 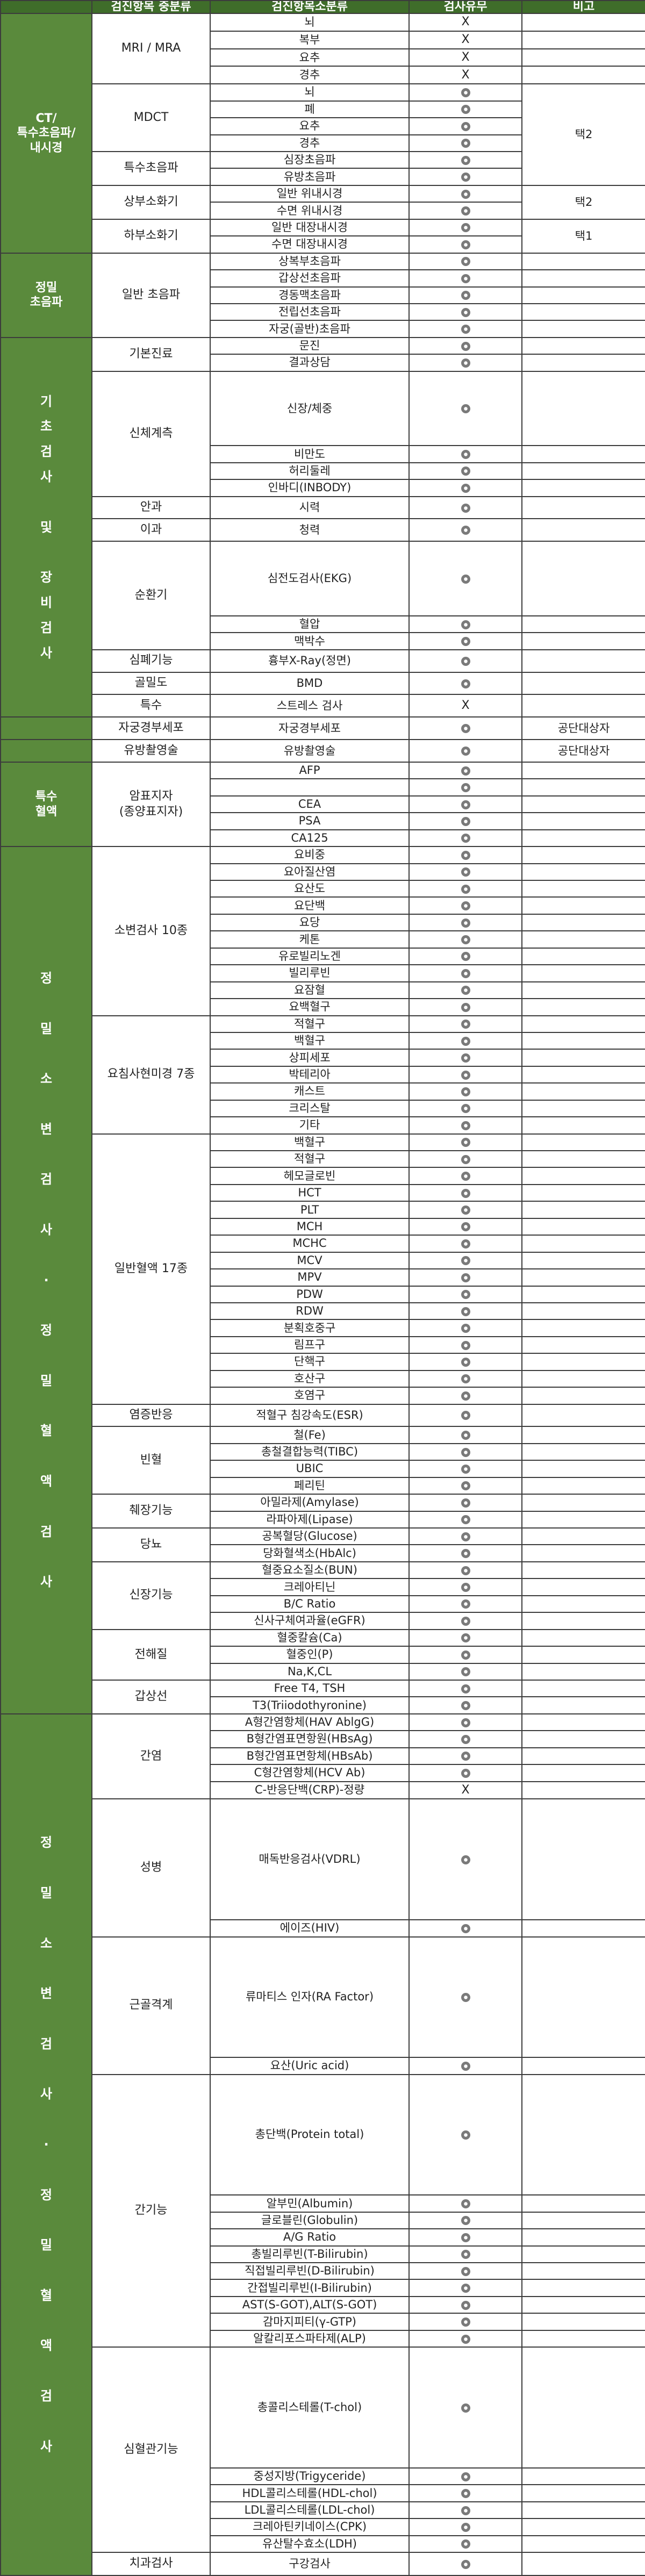 I want to click on item-name-cell: 철(Fe), so click(x=310, y=1435).